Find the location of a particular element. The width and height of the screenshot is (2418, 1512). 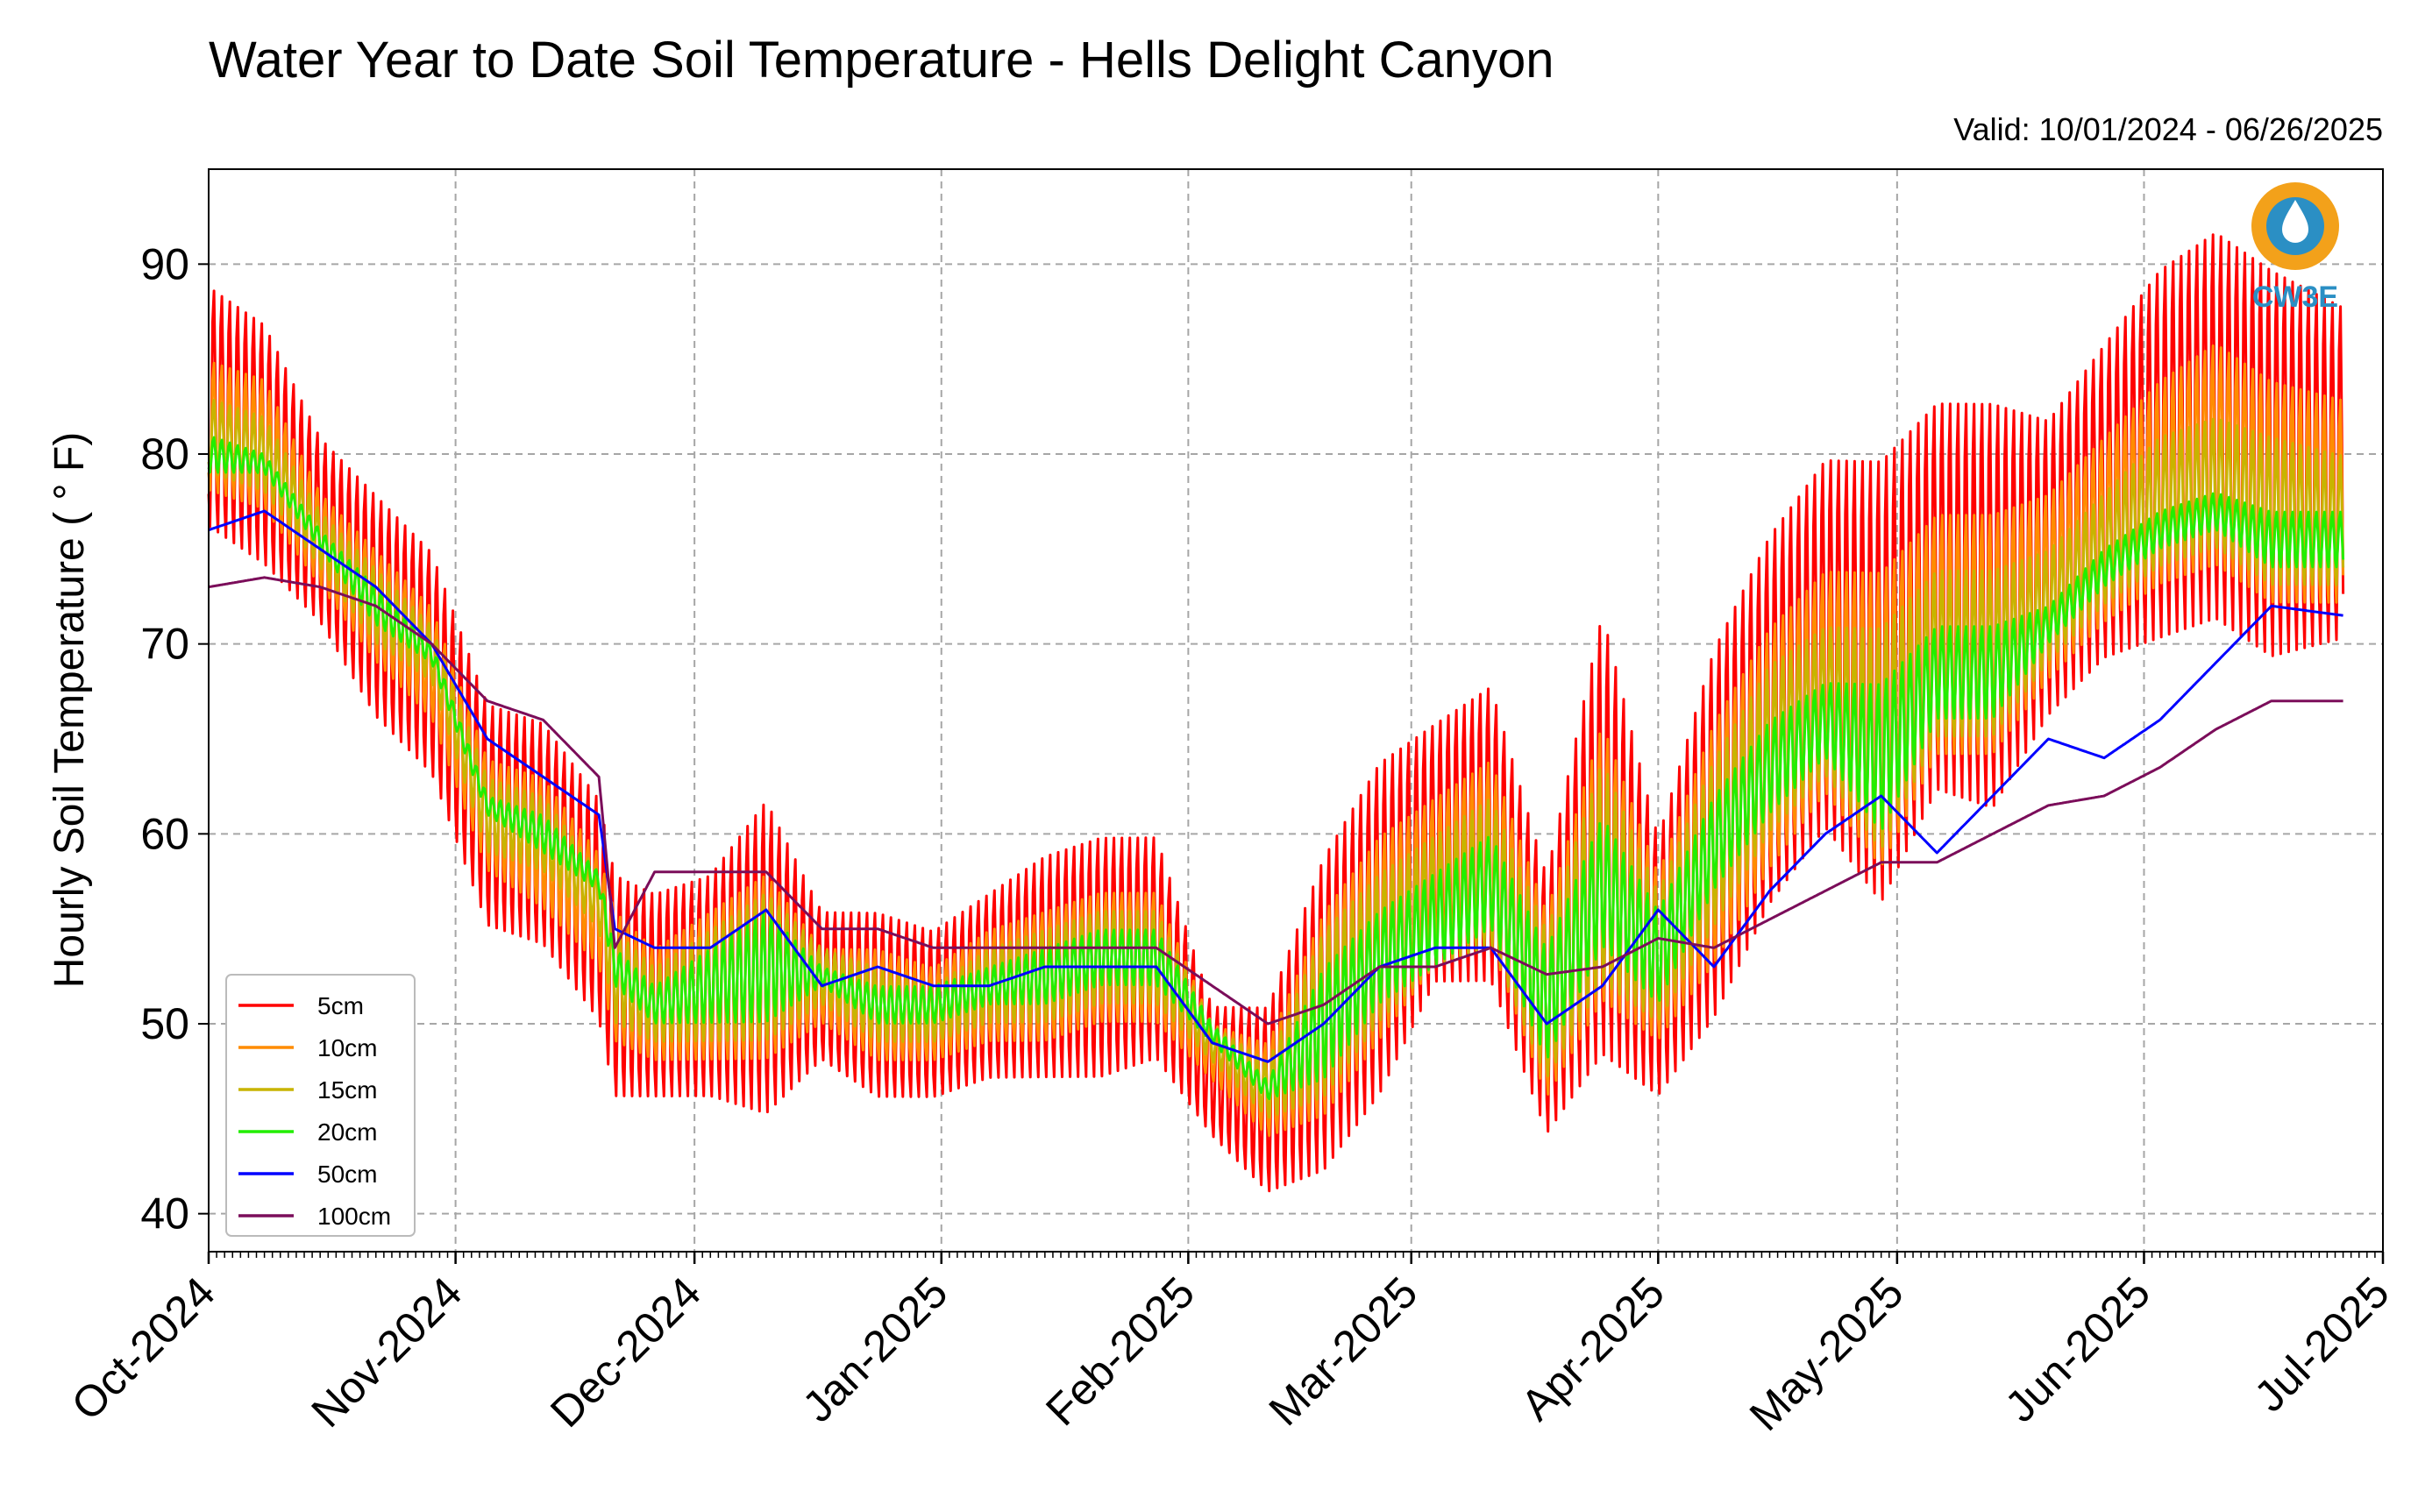

legend: 5cm 10cm 15cm 20cm 50cm 100cm is located at coordinates (320, 1105).